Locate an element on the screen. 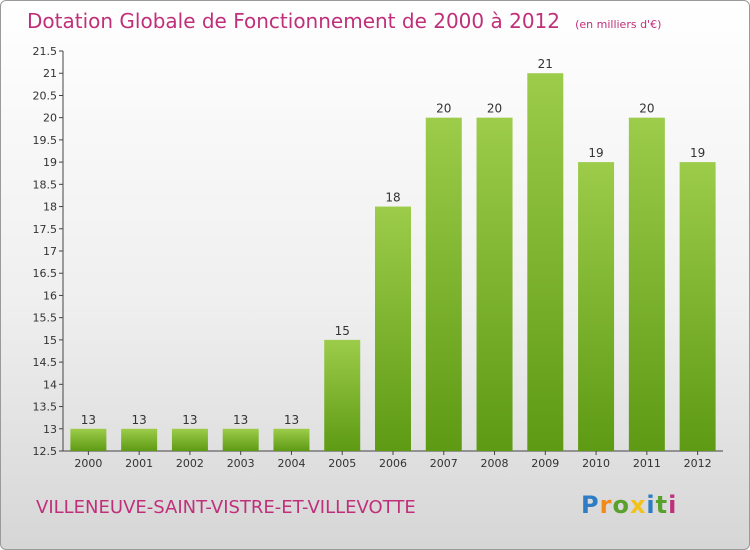 The height and width of the screenshot is (550, 750). y-tick-label: 13 is located at coordinates (50, 429).